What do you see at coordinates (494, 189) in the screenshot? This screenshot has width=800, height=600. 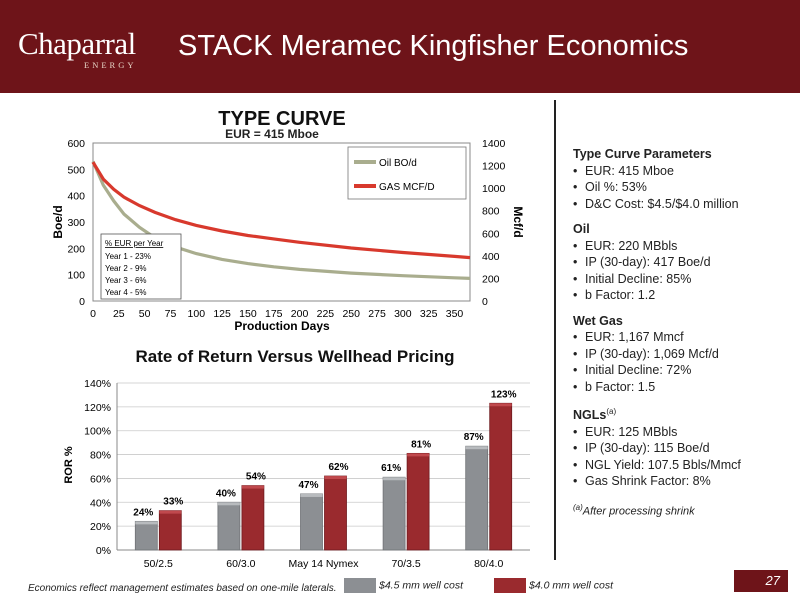 I see `y2-tick-label: 1000` at bounding box center [494, 189].